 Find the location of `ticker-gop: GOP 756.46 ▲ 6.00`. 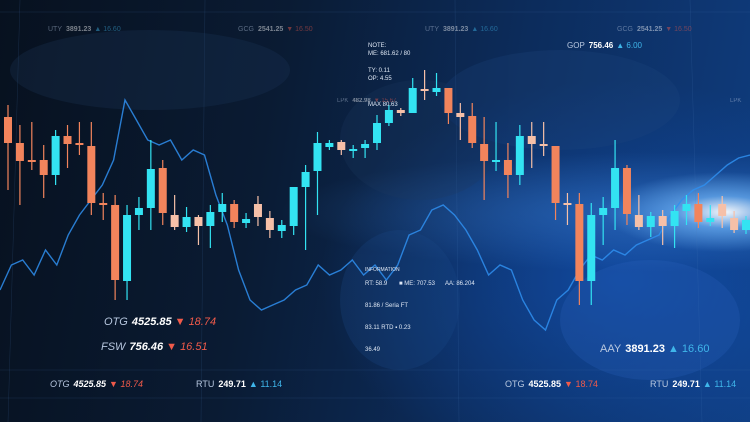

ticker-gop: GOP 756.46 ▲ 6.00 is located at coordinates (604, 45).